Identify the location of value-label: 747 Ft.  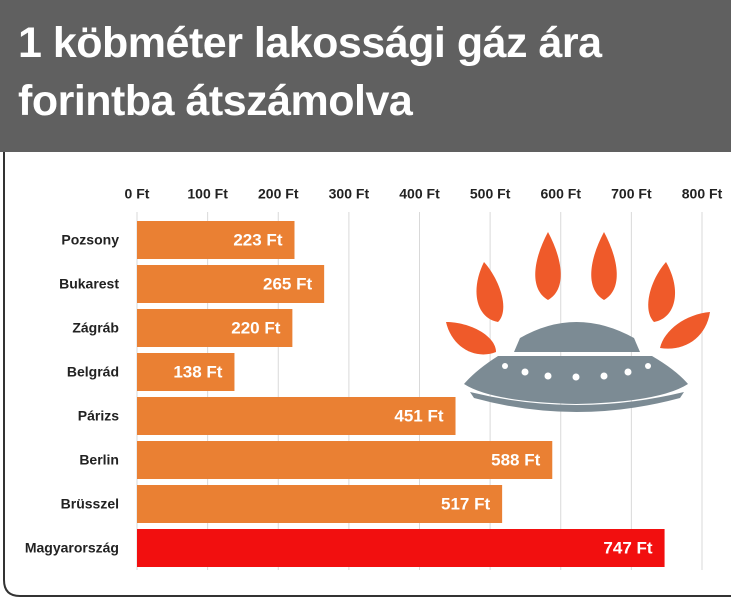
(627, 547).